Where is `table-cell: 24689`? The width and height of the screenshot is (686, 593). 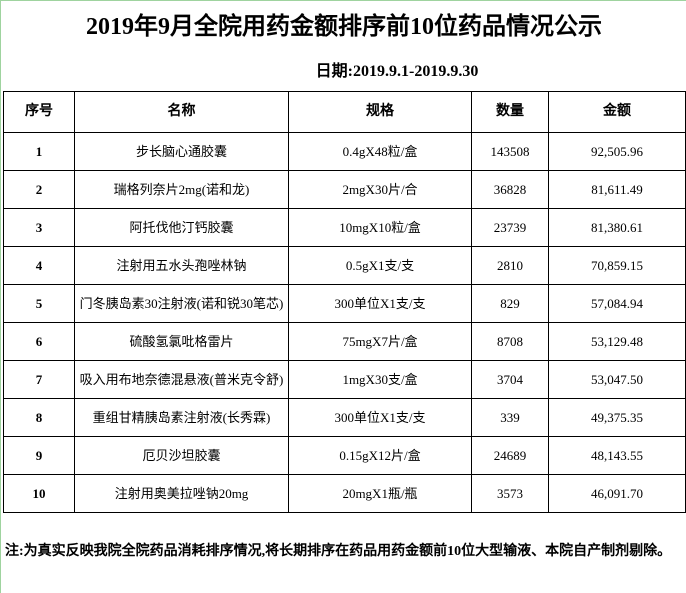 table-cell: 24689 is located at coordinates (510, 455).